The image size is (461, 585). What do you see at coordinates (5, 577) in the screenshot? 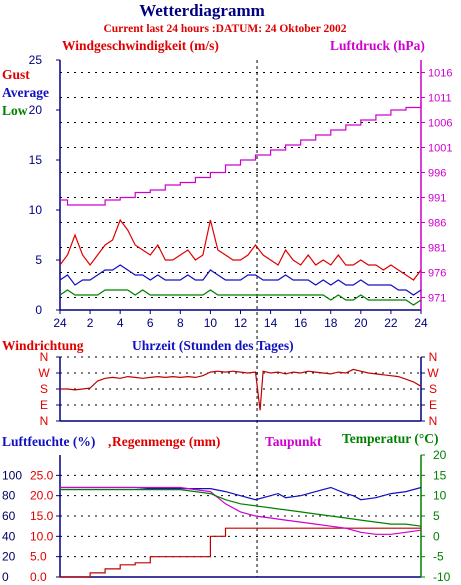
I see `humidity-tick-label: 0` at bounding box center [5, 577].